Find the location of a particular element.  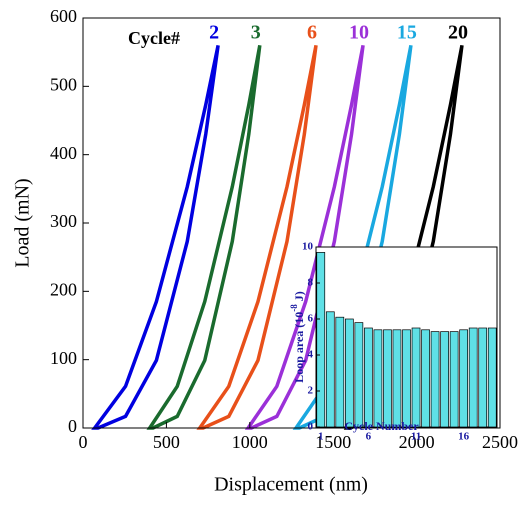

y-tick-label: 2 is located at coordinates (311, 391).